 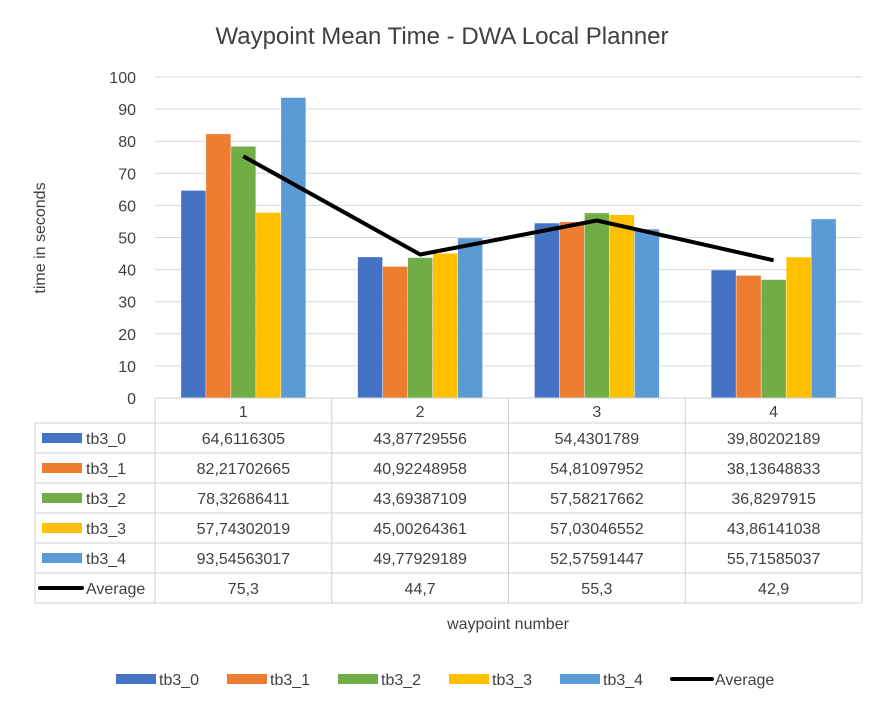 What do you see at coordinates (597, 499) in the screenshot?
I see `data-label: 57,58217662` at bounding box center [597, 499].